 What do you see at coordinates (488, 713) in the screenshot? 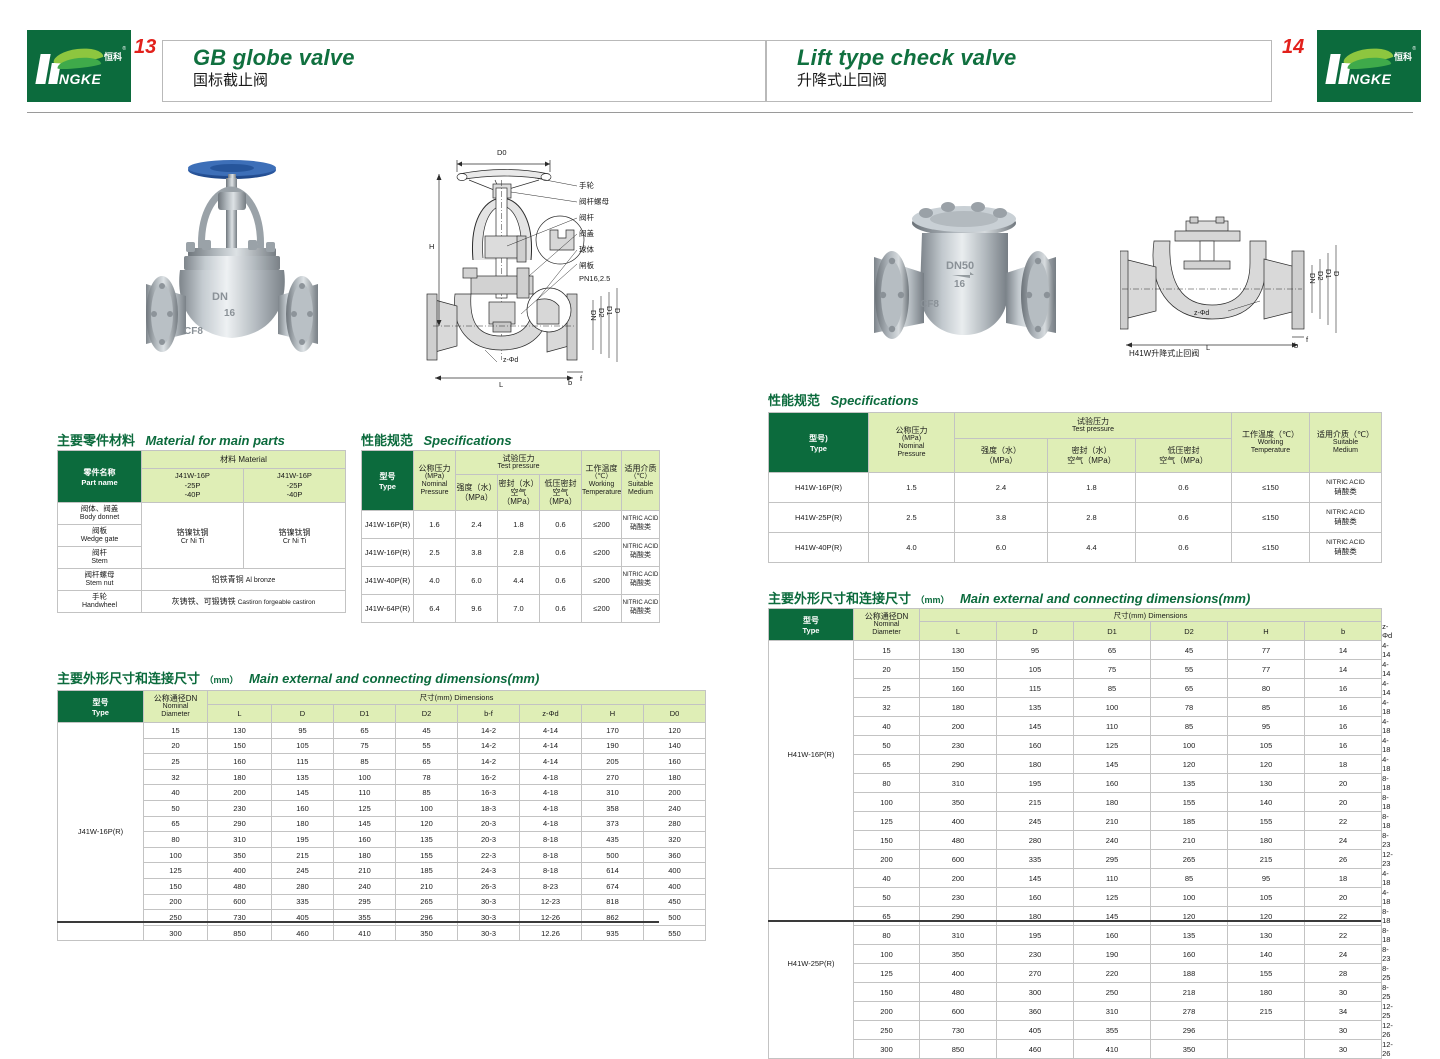
I see `left-dims-col-bf: b-f` at bounding box center [488, 713].